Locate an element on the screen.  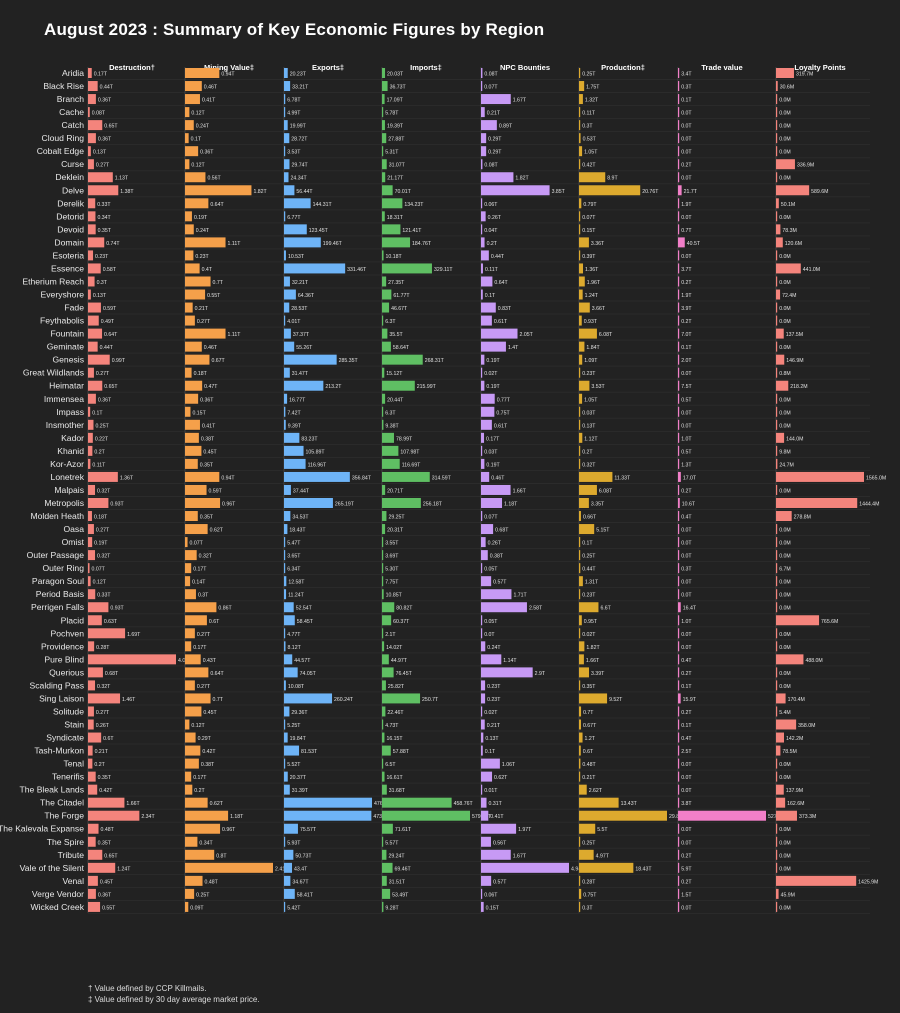
data-label-exports-great-wildlands: 31.47T is located at coordinates (300, 374).